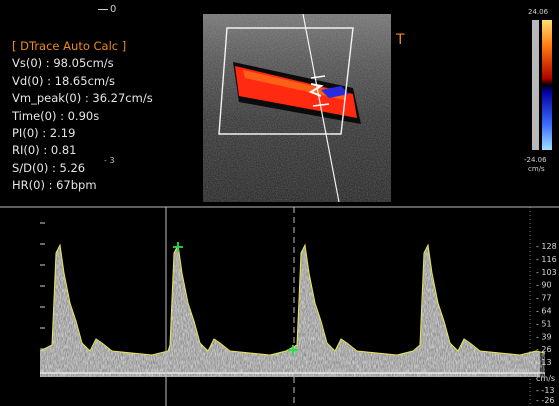 Image resolution: width=559 pixels, height=406 pixels. I want to click on color-roi-box, so click(286, 81).